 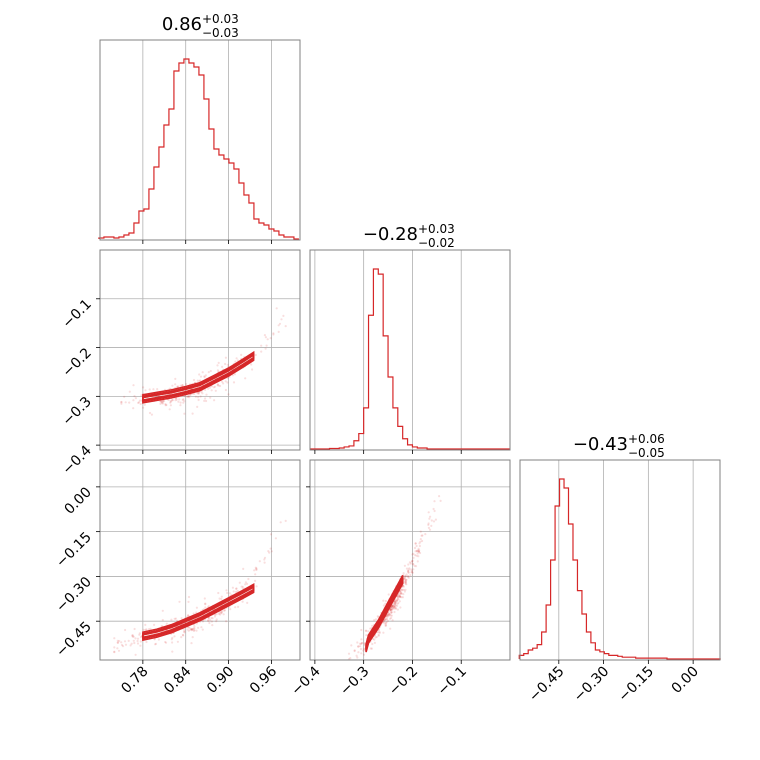 What do you see at coordinates (685, 680) in the screenshot?
I see `x-tick-label: 0.00` at bounding box center [685, 680].